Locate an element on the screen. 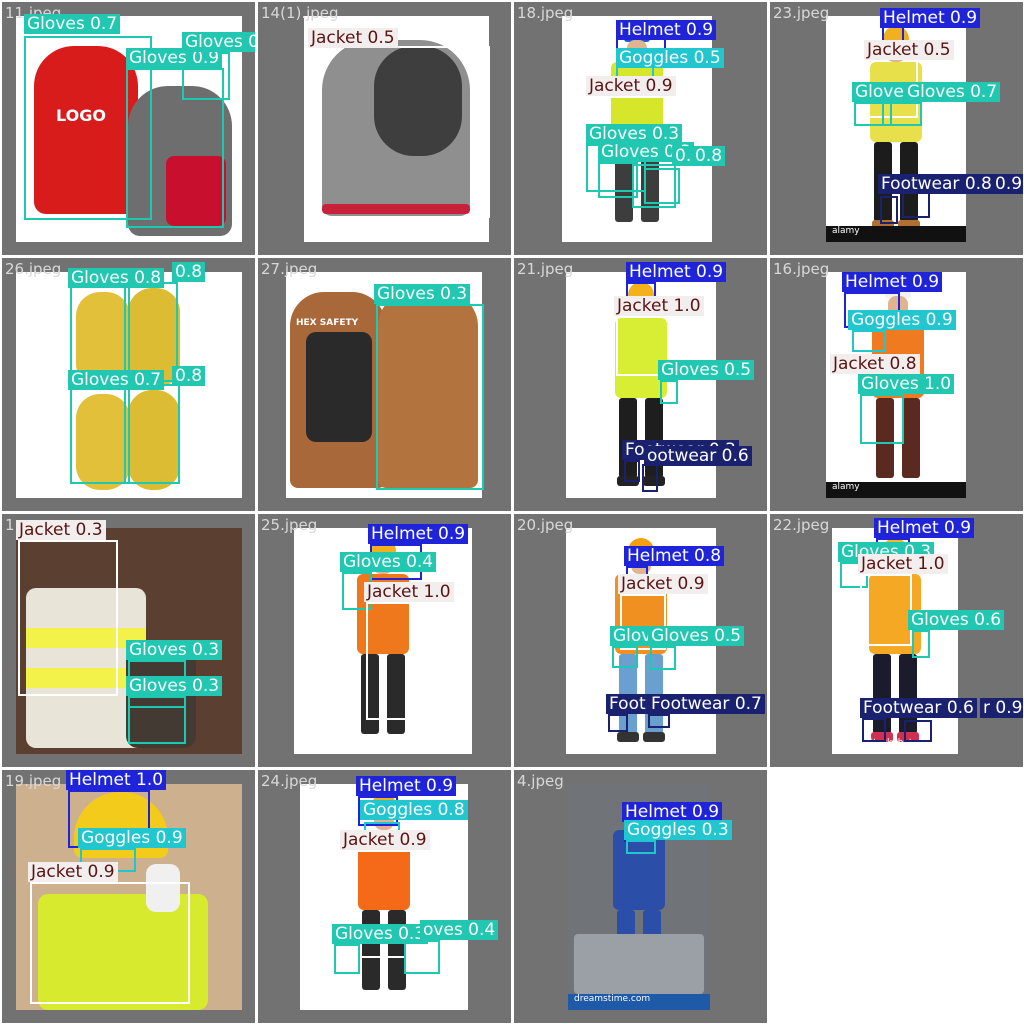 Image resolution: width=1024 pixels, height=1024 pixels. palm-shape is located at coordinates (418, 101).